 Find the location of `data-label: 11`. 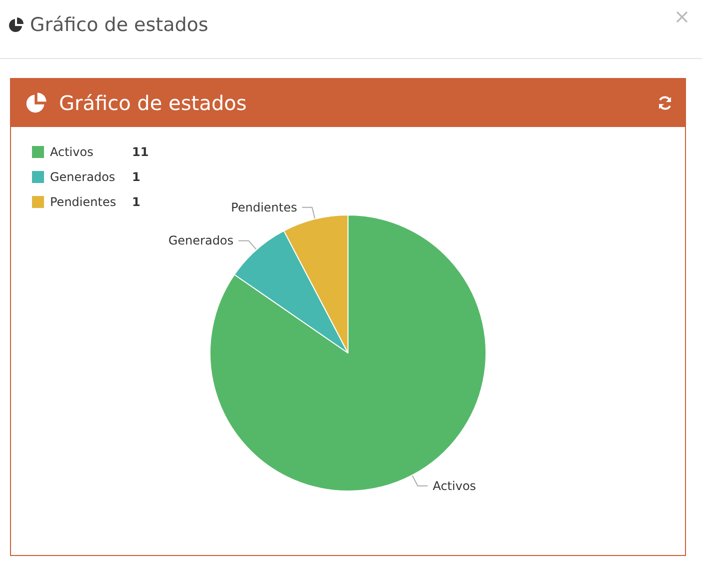

data-label: 11 is located at coordinates (140, 152).